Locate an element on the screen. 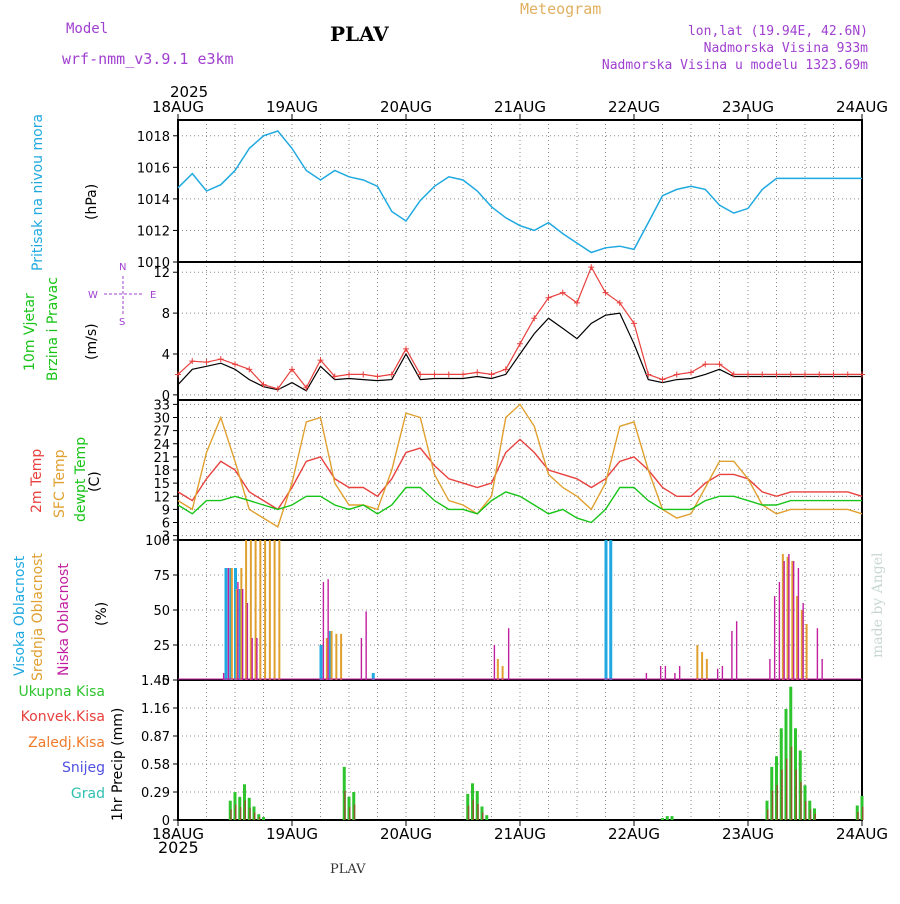 The height and width of the screenshot is (904, 900). station-title: PLAV is located at coordinates (359, 34).